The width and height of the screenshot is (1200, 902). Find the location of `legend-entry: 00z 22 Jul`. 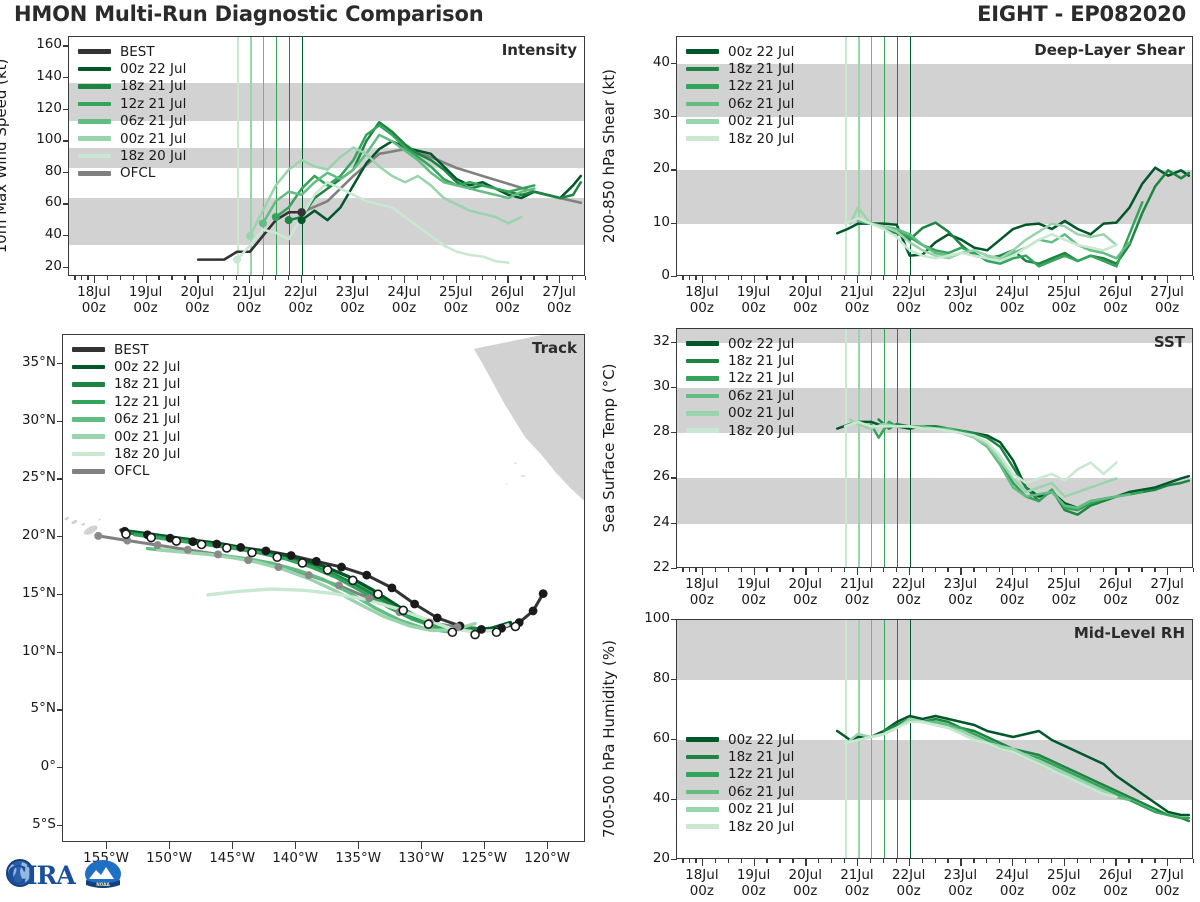

legend-entry: 00z 22 Jul is located at coordinates (740, 343).